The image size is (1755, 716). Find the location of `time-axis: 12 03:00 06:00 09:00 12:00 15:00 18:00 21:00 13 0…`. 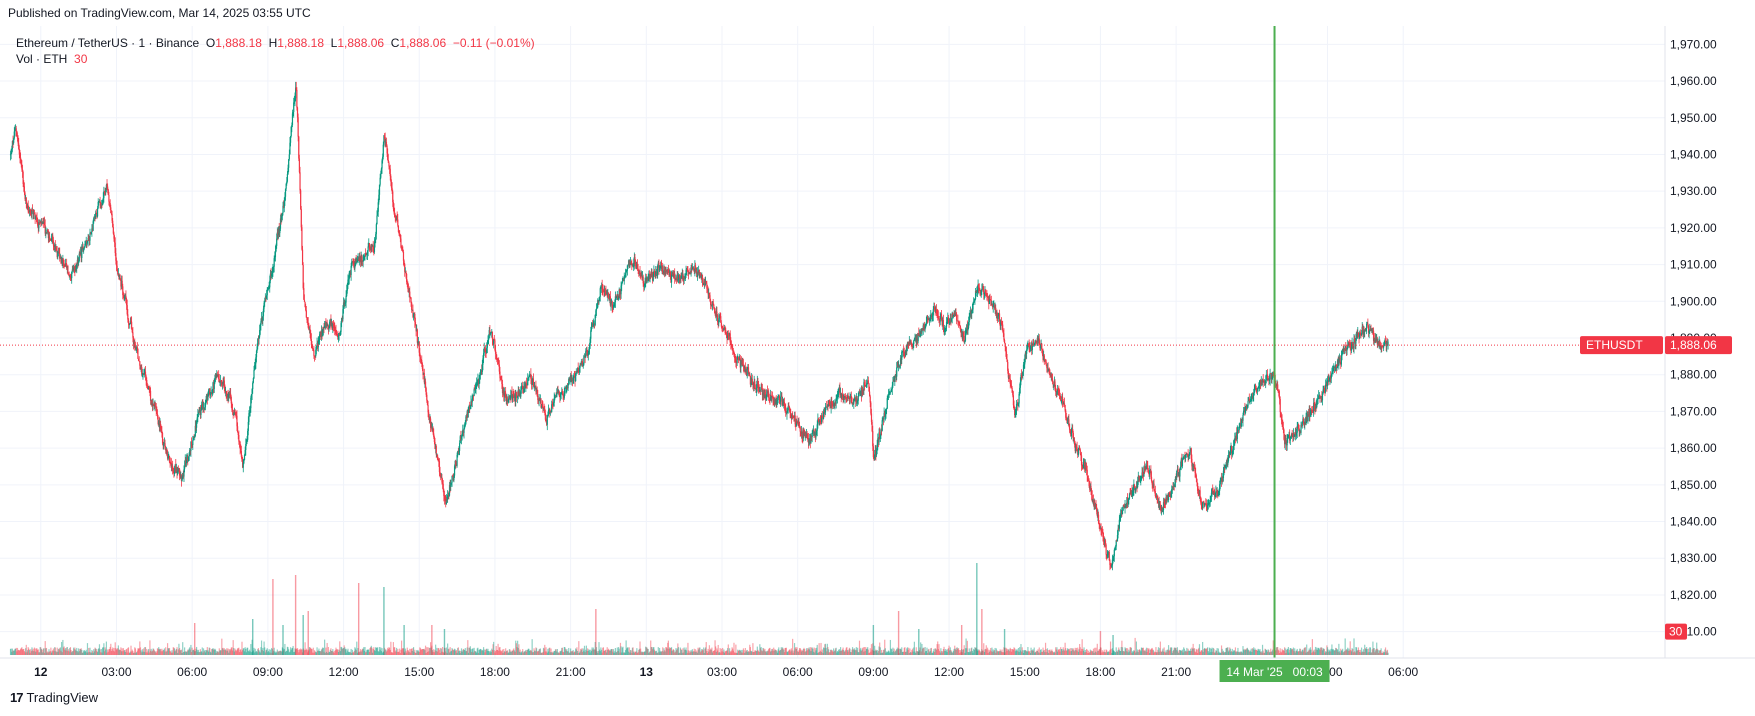

time-axis: 12 03:00 06:00 09:00 12:00 15:00 18:00 21:00 13 0… is located at coordinates (726, 672).